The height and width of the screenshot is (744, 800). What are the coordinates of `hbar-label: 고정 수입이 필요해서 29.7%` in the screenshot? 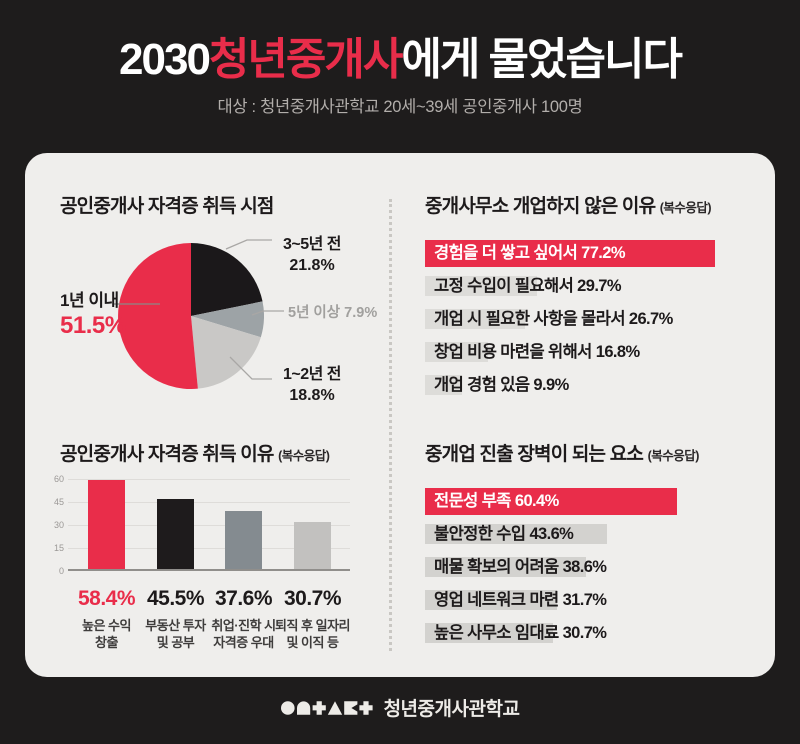 It's located at (528, 286).